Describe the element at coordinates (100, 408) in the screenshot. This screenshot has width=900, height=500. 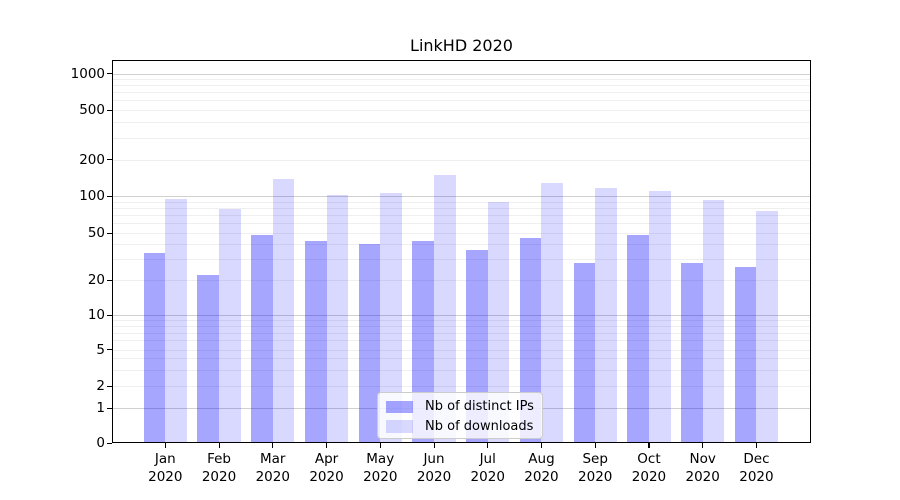
I see `y-tick-label: 1` at that location.